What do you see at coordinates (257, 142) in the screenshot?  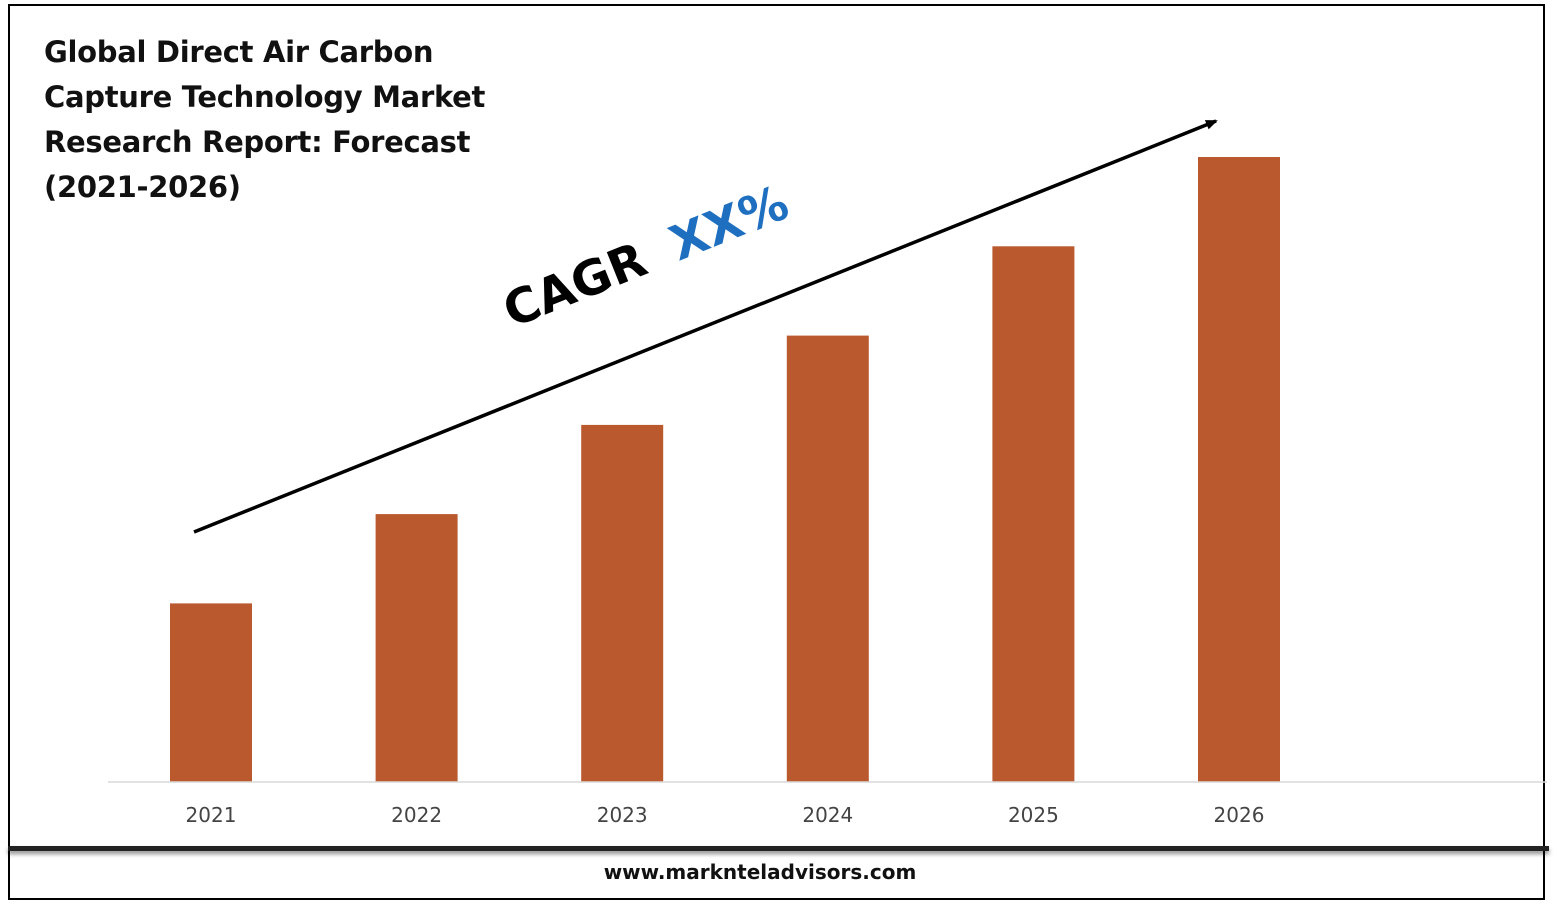 I see `chart-title-line: Research Report: Forecast` at bounding box center [257, 142].